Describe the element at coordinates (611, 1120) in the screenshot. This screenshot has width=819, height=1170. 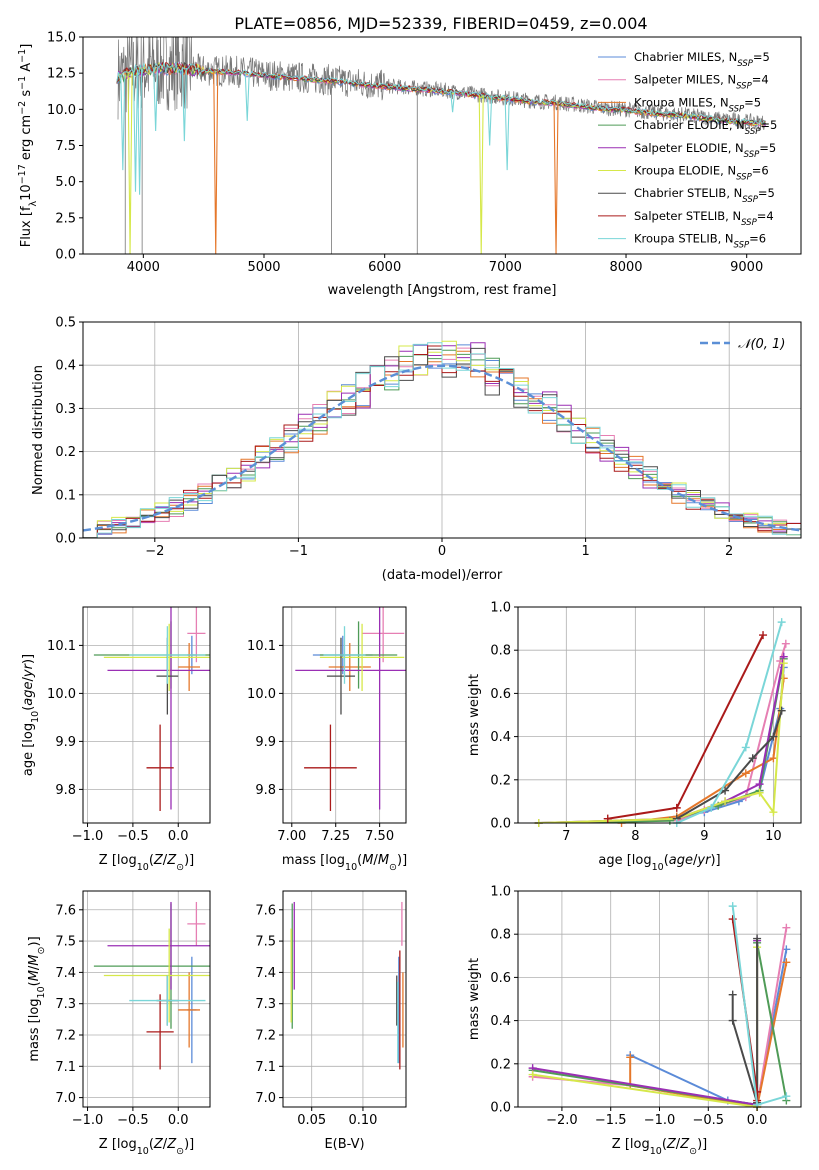
I see `mass_weight_vs_Z-xtick-label: −1.5` at that location.